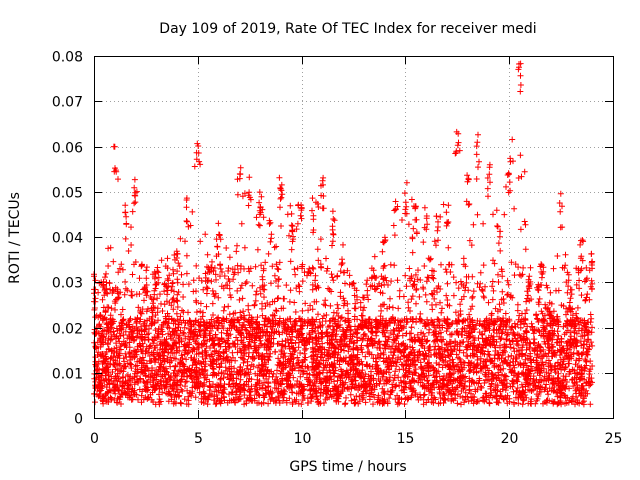 The width and height of the screenshot is (640, 480). Describe the element at coordinates (67, 58) in the screenshot. I see `y-tick-label: 0.08` at that location.